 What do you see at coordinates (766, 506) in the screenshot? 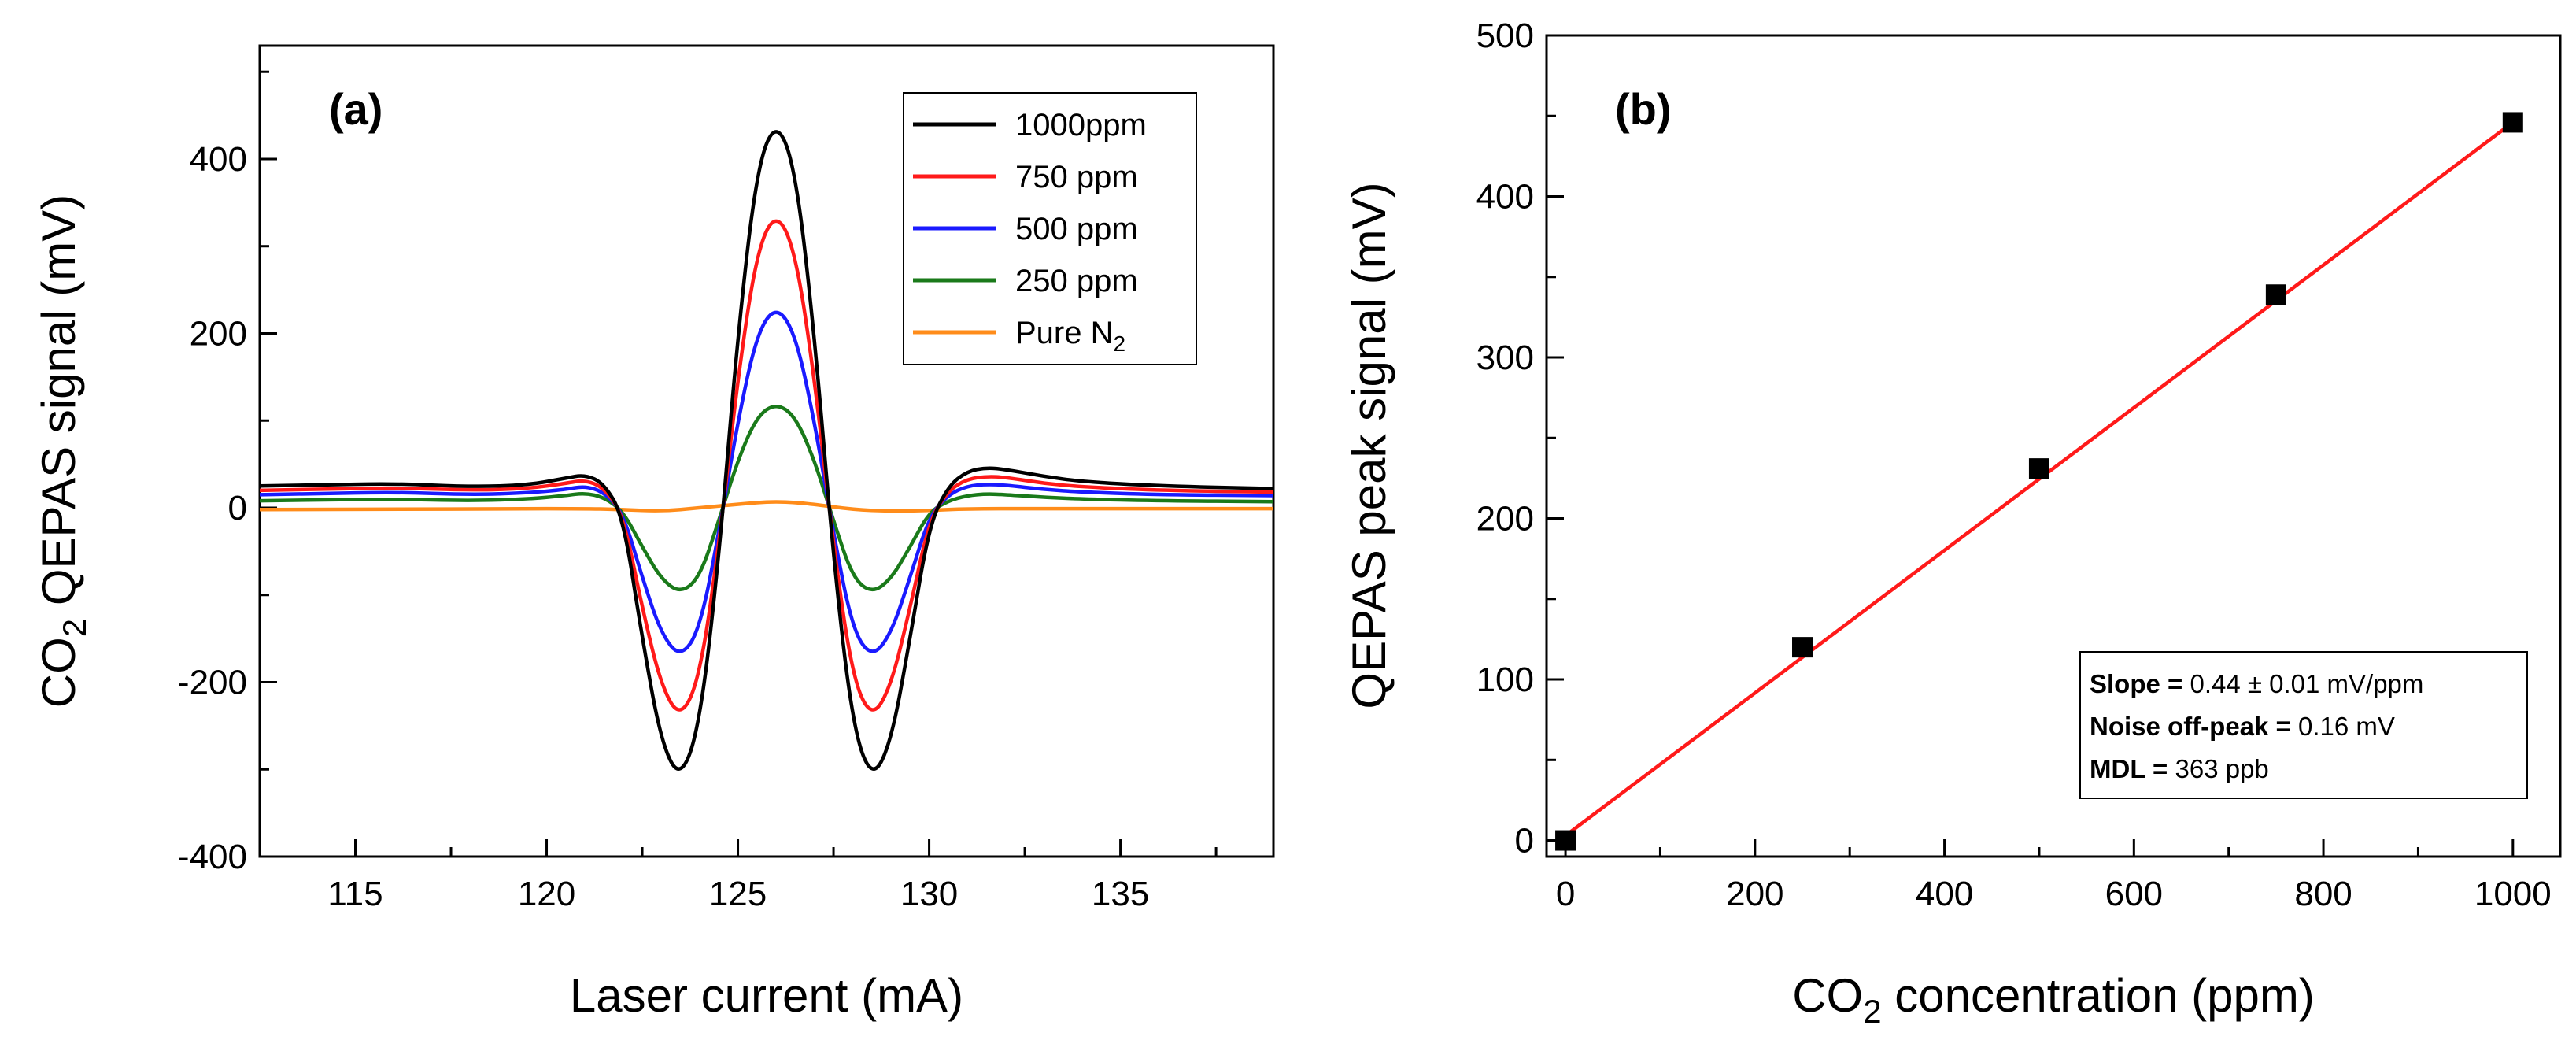
I see `series-line-pure-n` at bounding box center [766, 506].